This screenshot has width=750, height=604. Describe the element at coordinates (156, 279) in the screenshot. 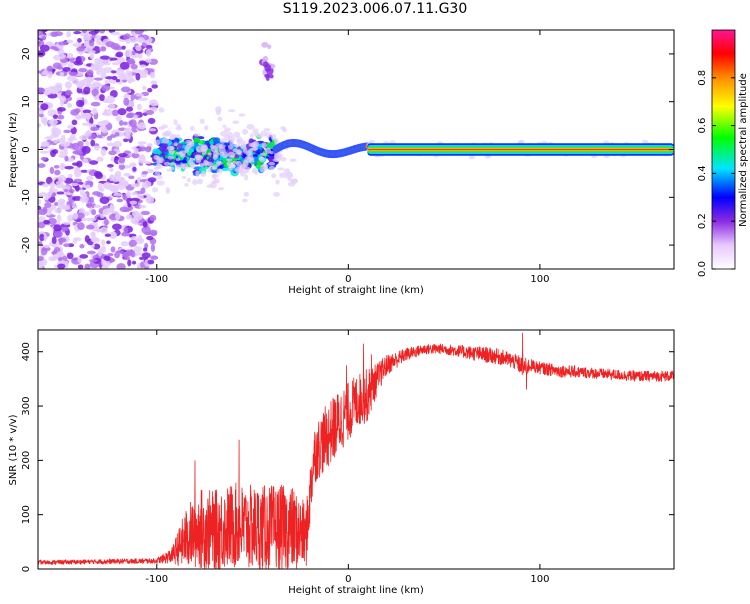

I see `spectrogram-x-tick-label: -100` at that location.